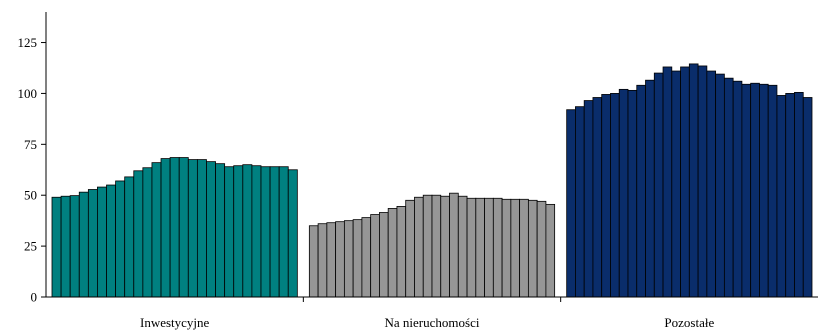  What do you see at coordinates (30, 195) in the screenshot?
I see `y-tick-label: 50` at bounding box center [30, 195].